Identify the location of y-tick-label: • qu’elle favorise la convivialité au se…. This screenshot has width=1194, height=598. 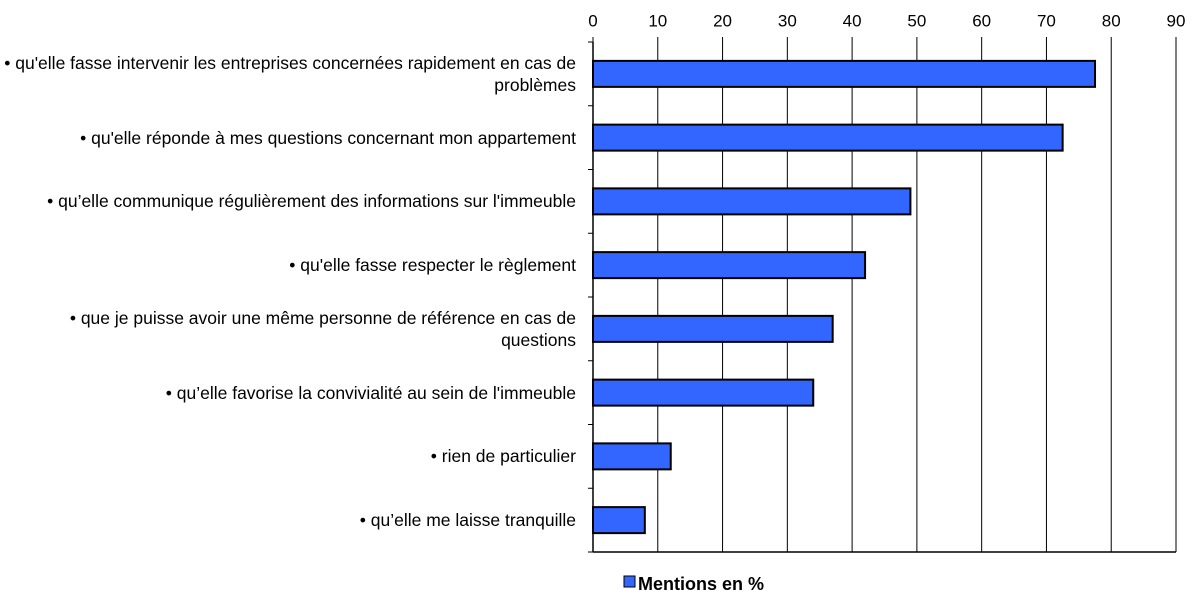
(370, 392).